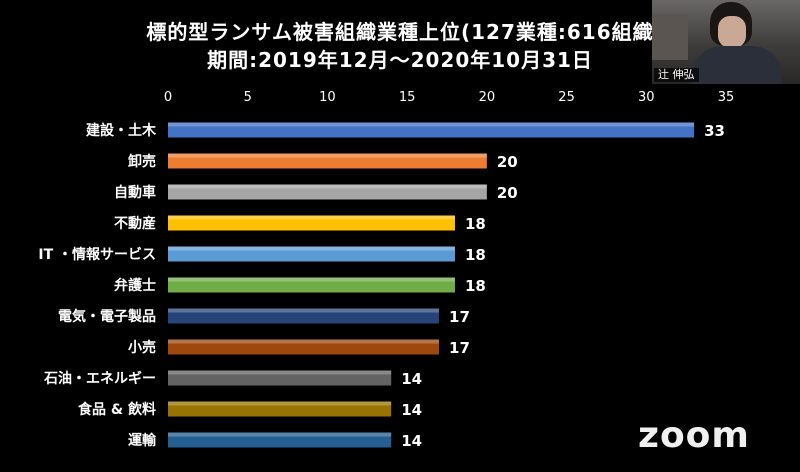  I want to click on webcam-video: 辻 伸弘, so click(726, 42).